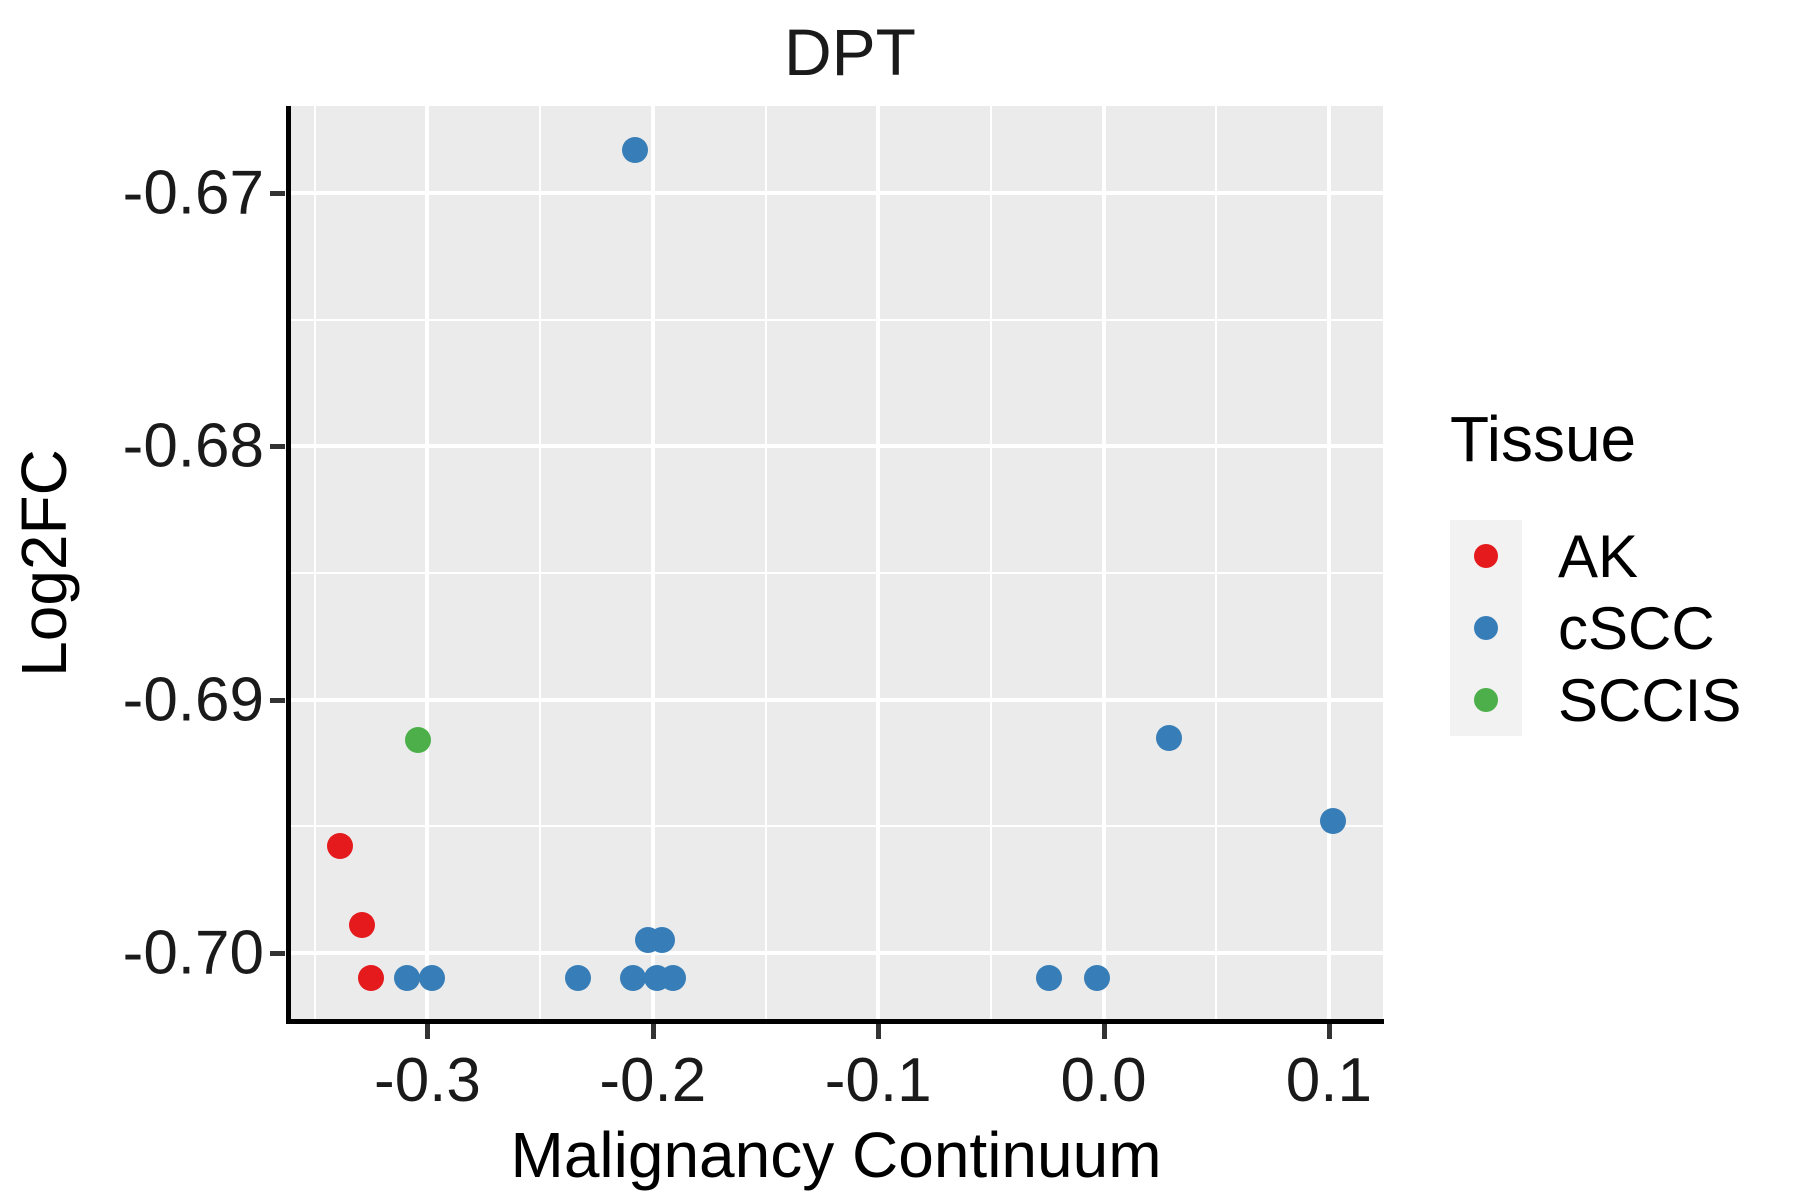  I want to click on x-axis-line, so click(835, 1021).